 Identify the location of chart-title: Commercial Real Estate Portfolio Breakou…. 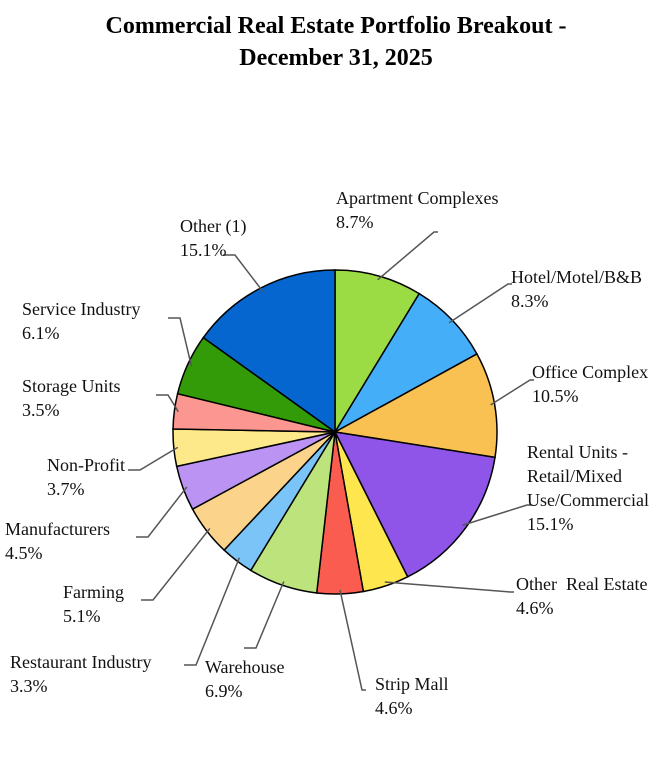
(336, 42).